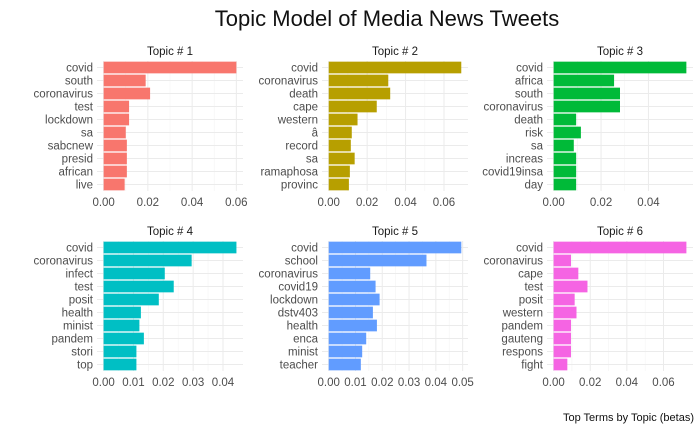 This screenshot has width=700, height=432. Describe the element at coordinates (315, 134) in the screenshot. I see `category-label: â` at that location.